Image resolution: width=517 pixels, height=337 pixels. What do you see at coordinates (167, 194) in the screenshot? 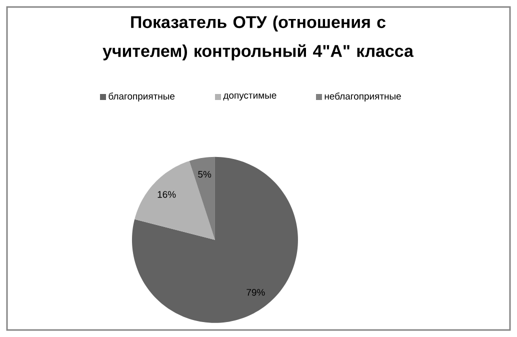
I see `data-label: 16%` at bounding box center [167, 194].